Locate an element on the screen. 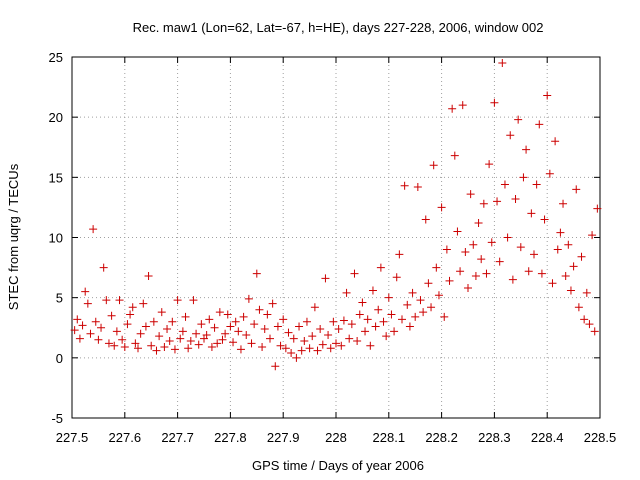 Image resolution: width=640 pixels, height=480 pixels. y-axis-label: STEC from uqrg / TECUs is located at coordinates (13, 236).